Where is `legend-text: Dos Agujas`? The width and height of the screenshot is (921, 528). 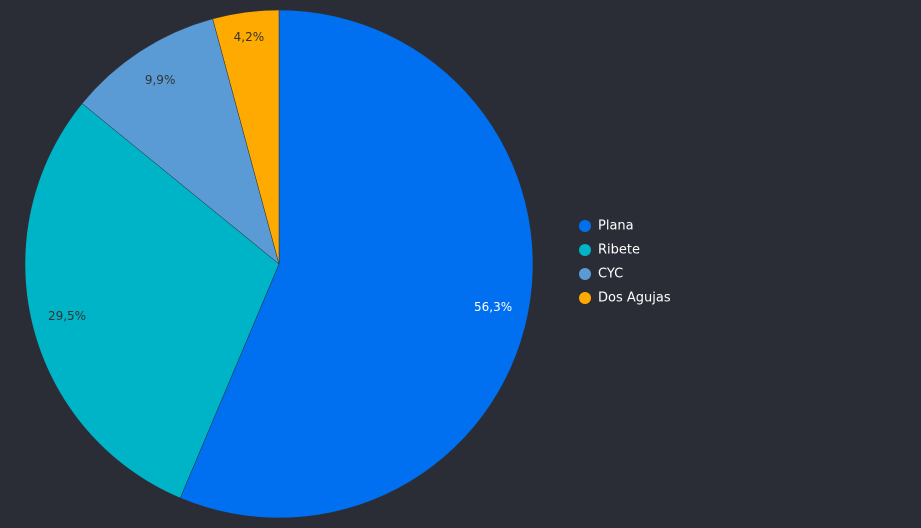
legend-text: Dos Agujas is located at coordinates (634, 298).